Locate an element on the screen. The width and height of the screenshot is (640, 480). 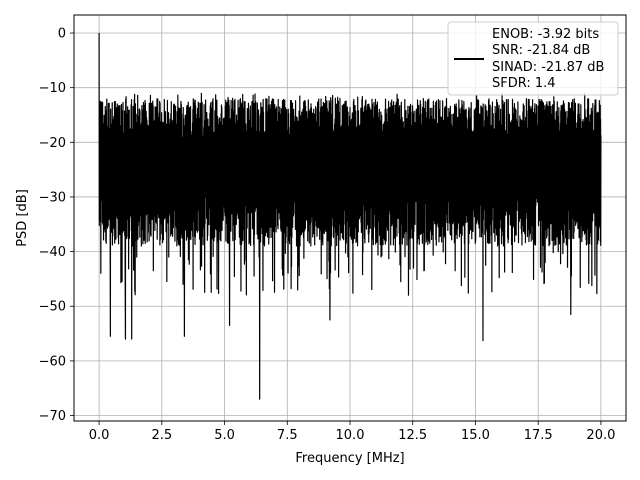
x-tick-label: 12.5 is located at coordinates (412, 435).